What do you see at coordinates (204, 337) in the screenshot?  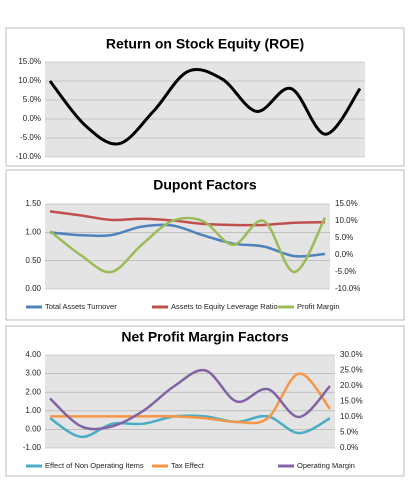 I see `chart-title: Net Profit Margin Factors` at bounding box center [204, 337].